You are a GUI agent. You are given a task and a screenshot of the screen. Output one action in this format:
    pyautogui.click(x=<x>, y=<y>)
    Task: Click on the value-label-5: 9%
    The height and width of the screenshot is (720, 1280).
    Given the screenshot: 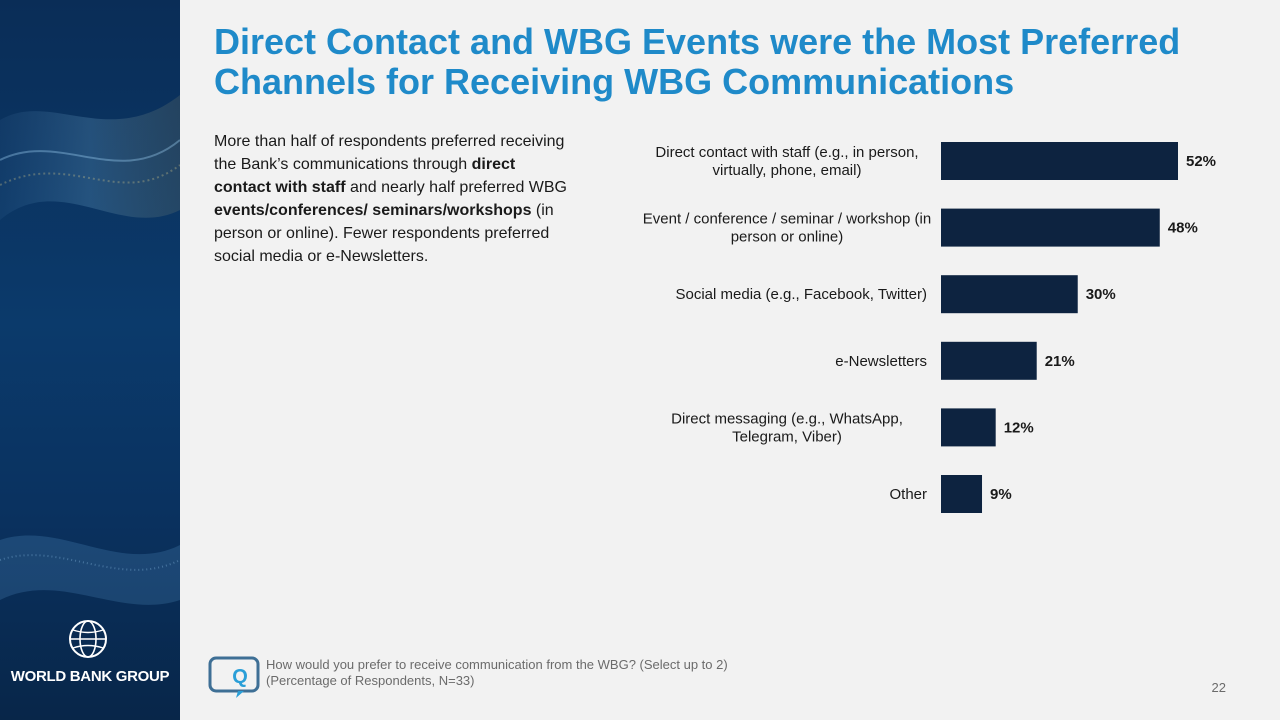 What is the action you would take?
    pyautogui.click(x=1001, y=494)
    